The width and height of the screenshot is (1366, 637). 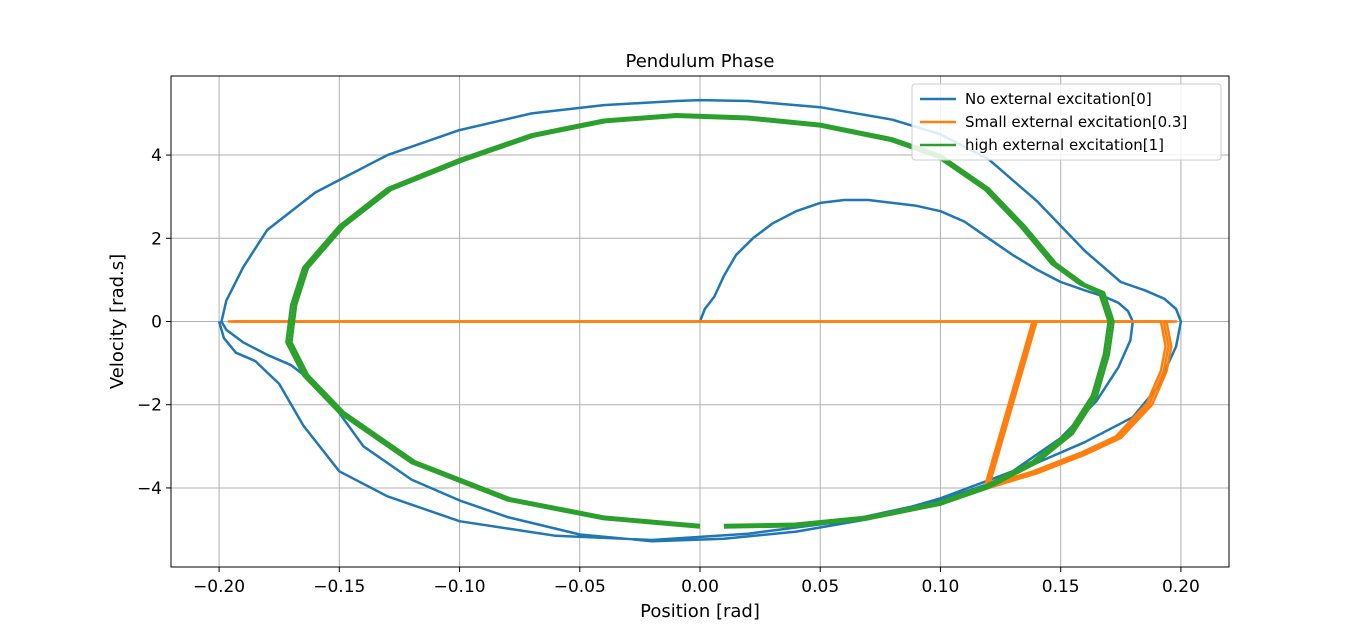 I want to click on legend-box, so click(x=1066, y=122).